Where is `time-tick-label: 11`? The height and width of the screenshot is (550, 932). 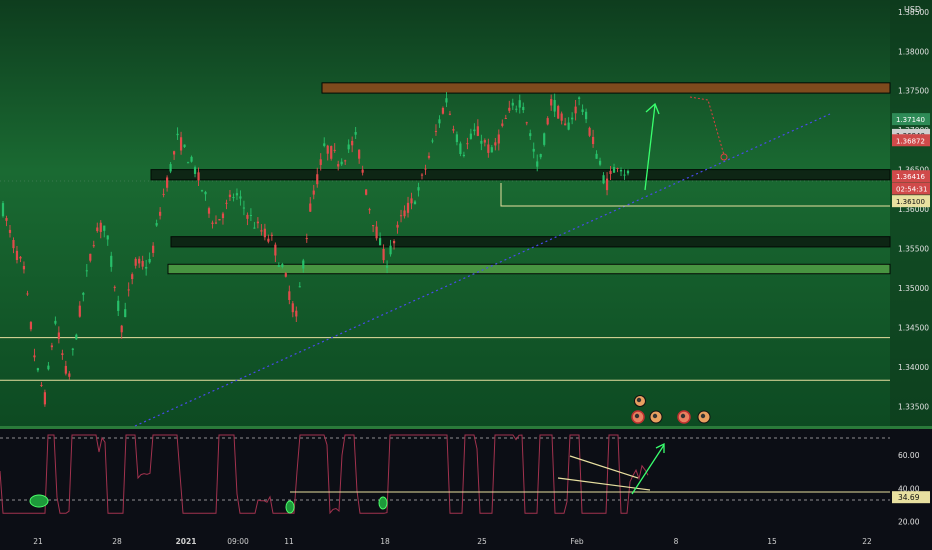 time-tick-label: 11 is located at coordinates (289, 541).